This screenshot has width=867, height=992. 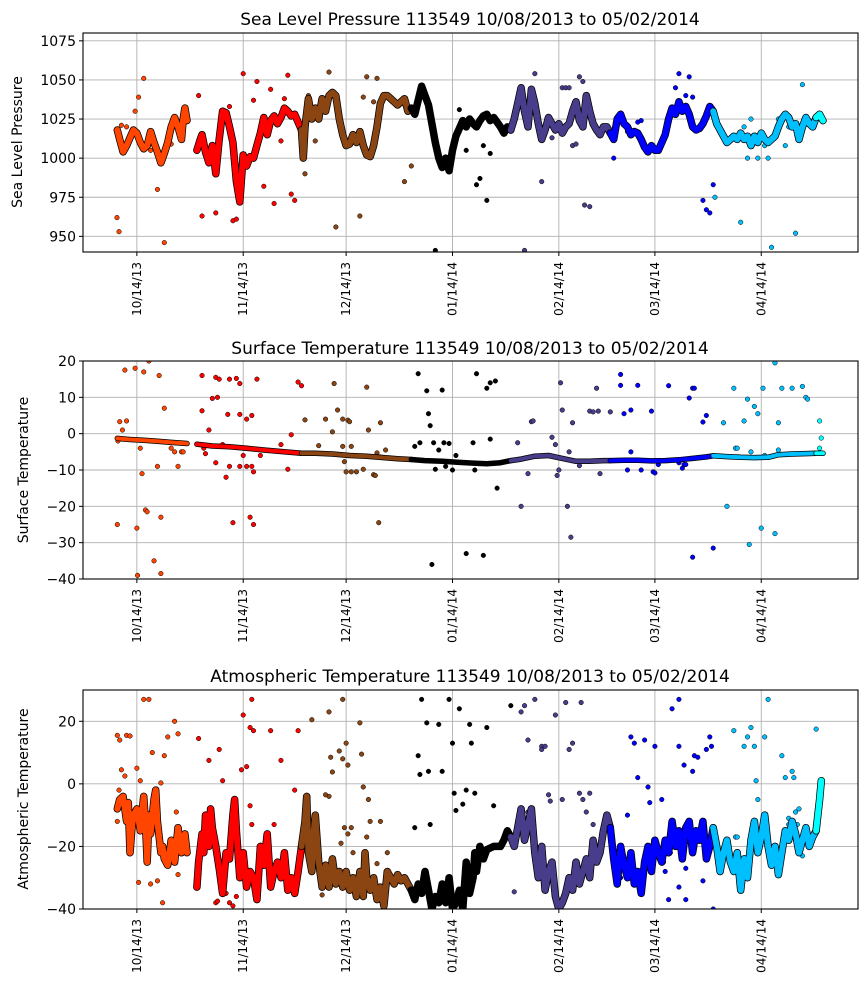 I want to click on trace-segment-deepskyblue, so click(x=765, y=853).